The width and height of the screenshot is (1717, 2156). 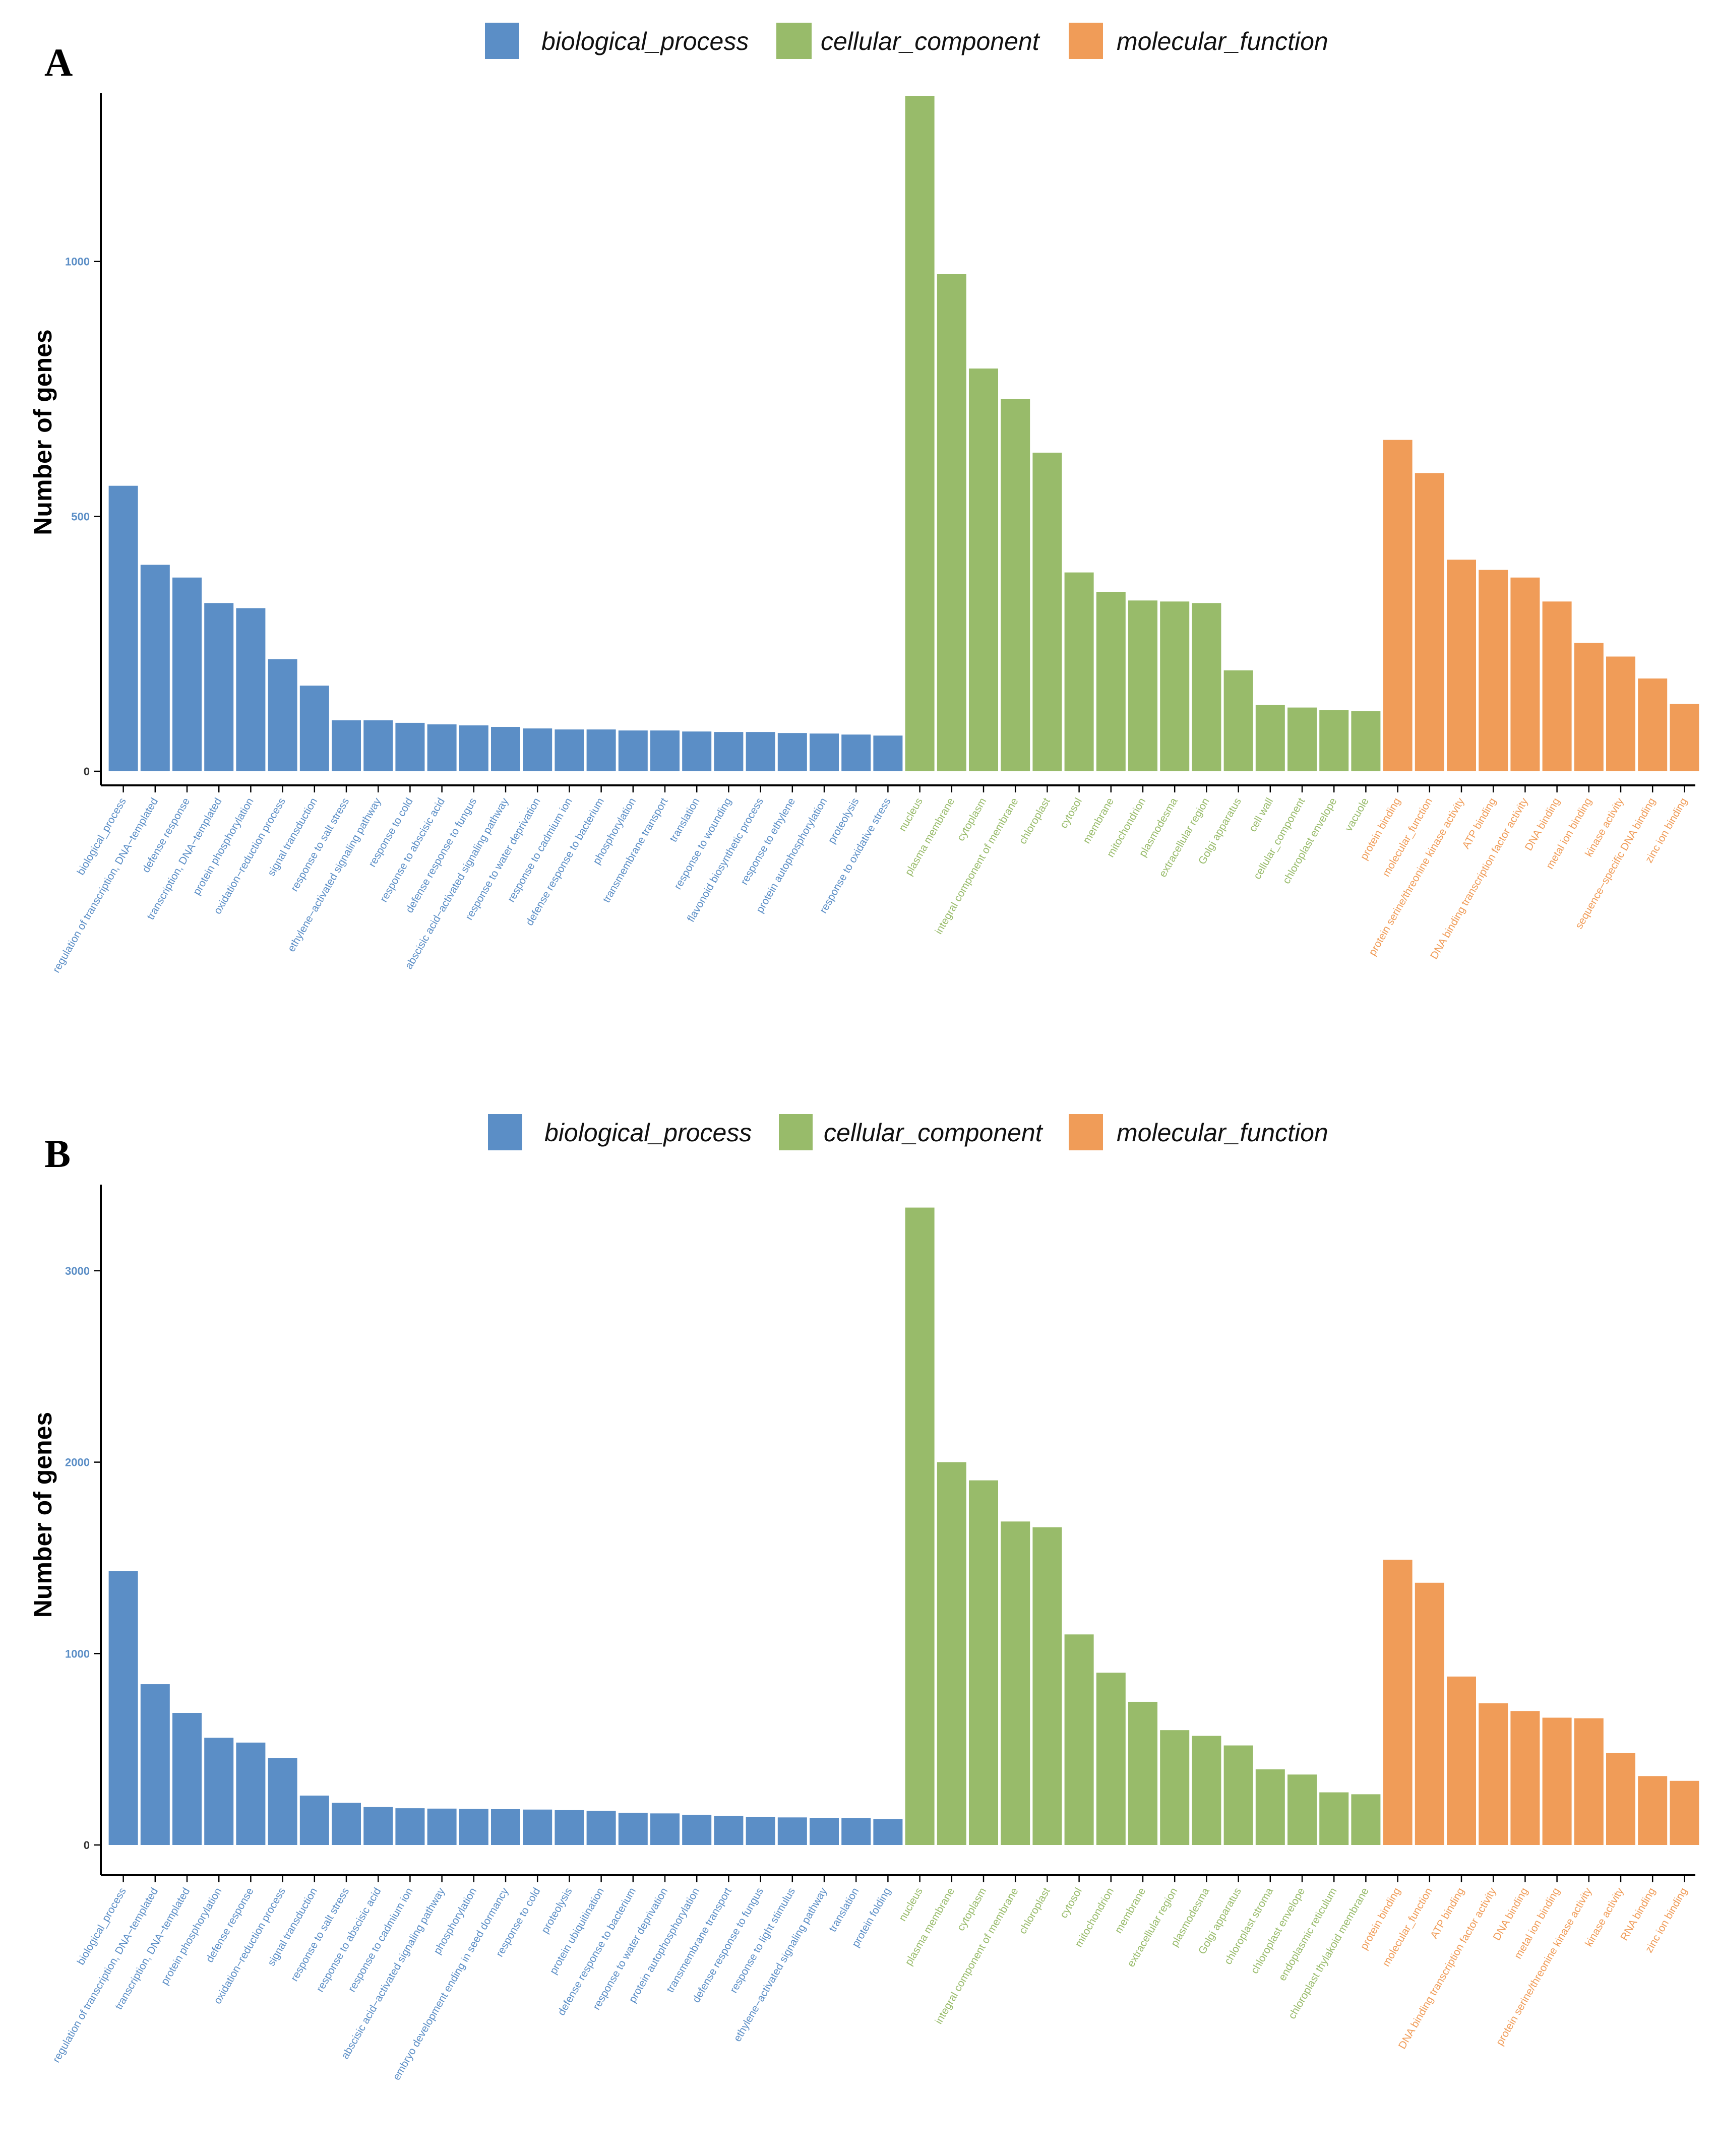 What do you see at coordinates (473, 1827) in the screenshot?
I see `bar-phosphorylation` at bounding box center [473, 1827].